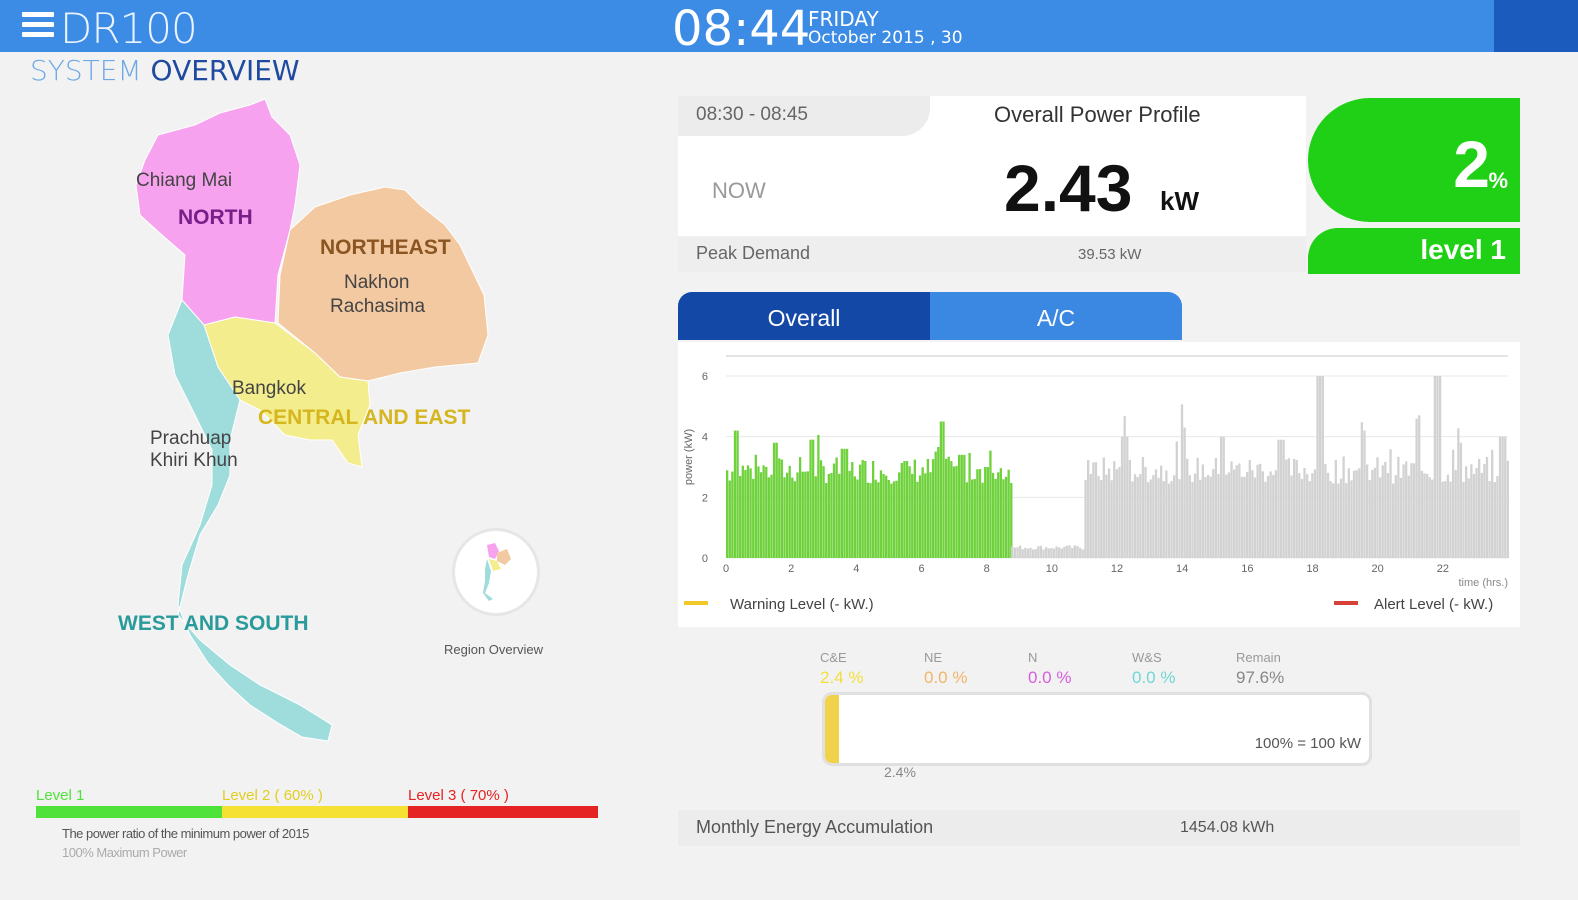 The image size is (1578, 900). What do you see at coordinates (1463, 249) in the screenshot?
I see `level-text: level 1` at bounding box center [1463, 249].